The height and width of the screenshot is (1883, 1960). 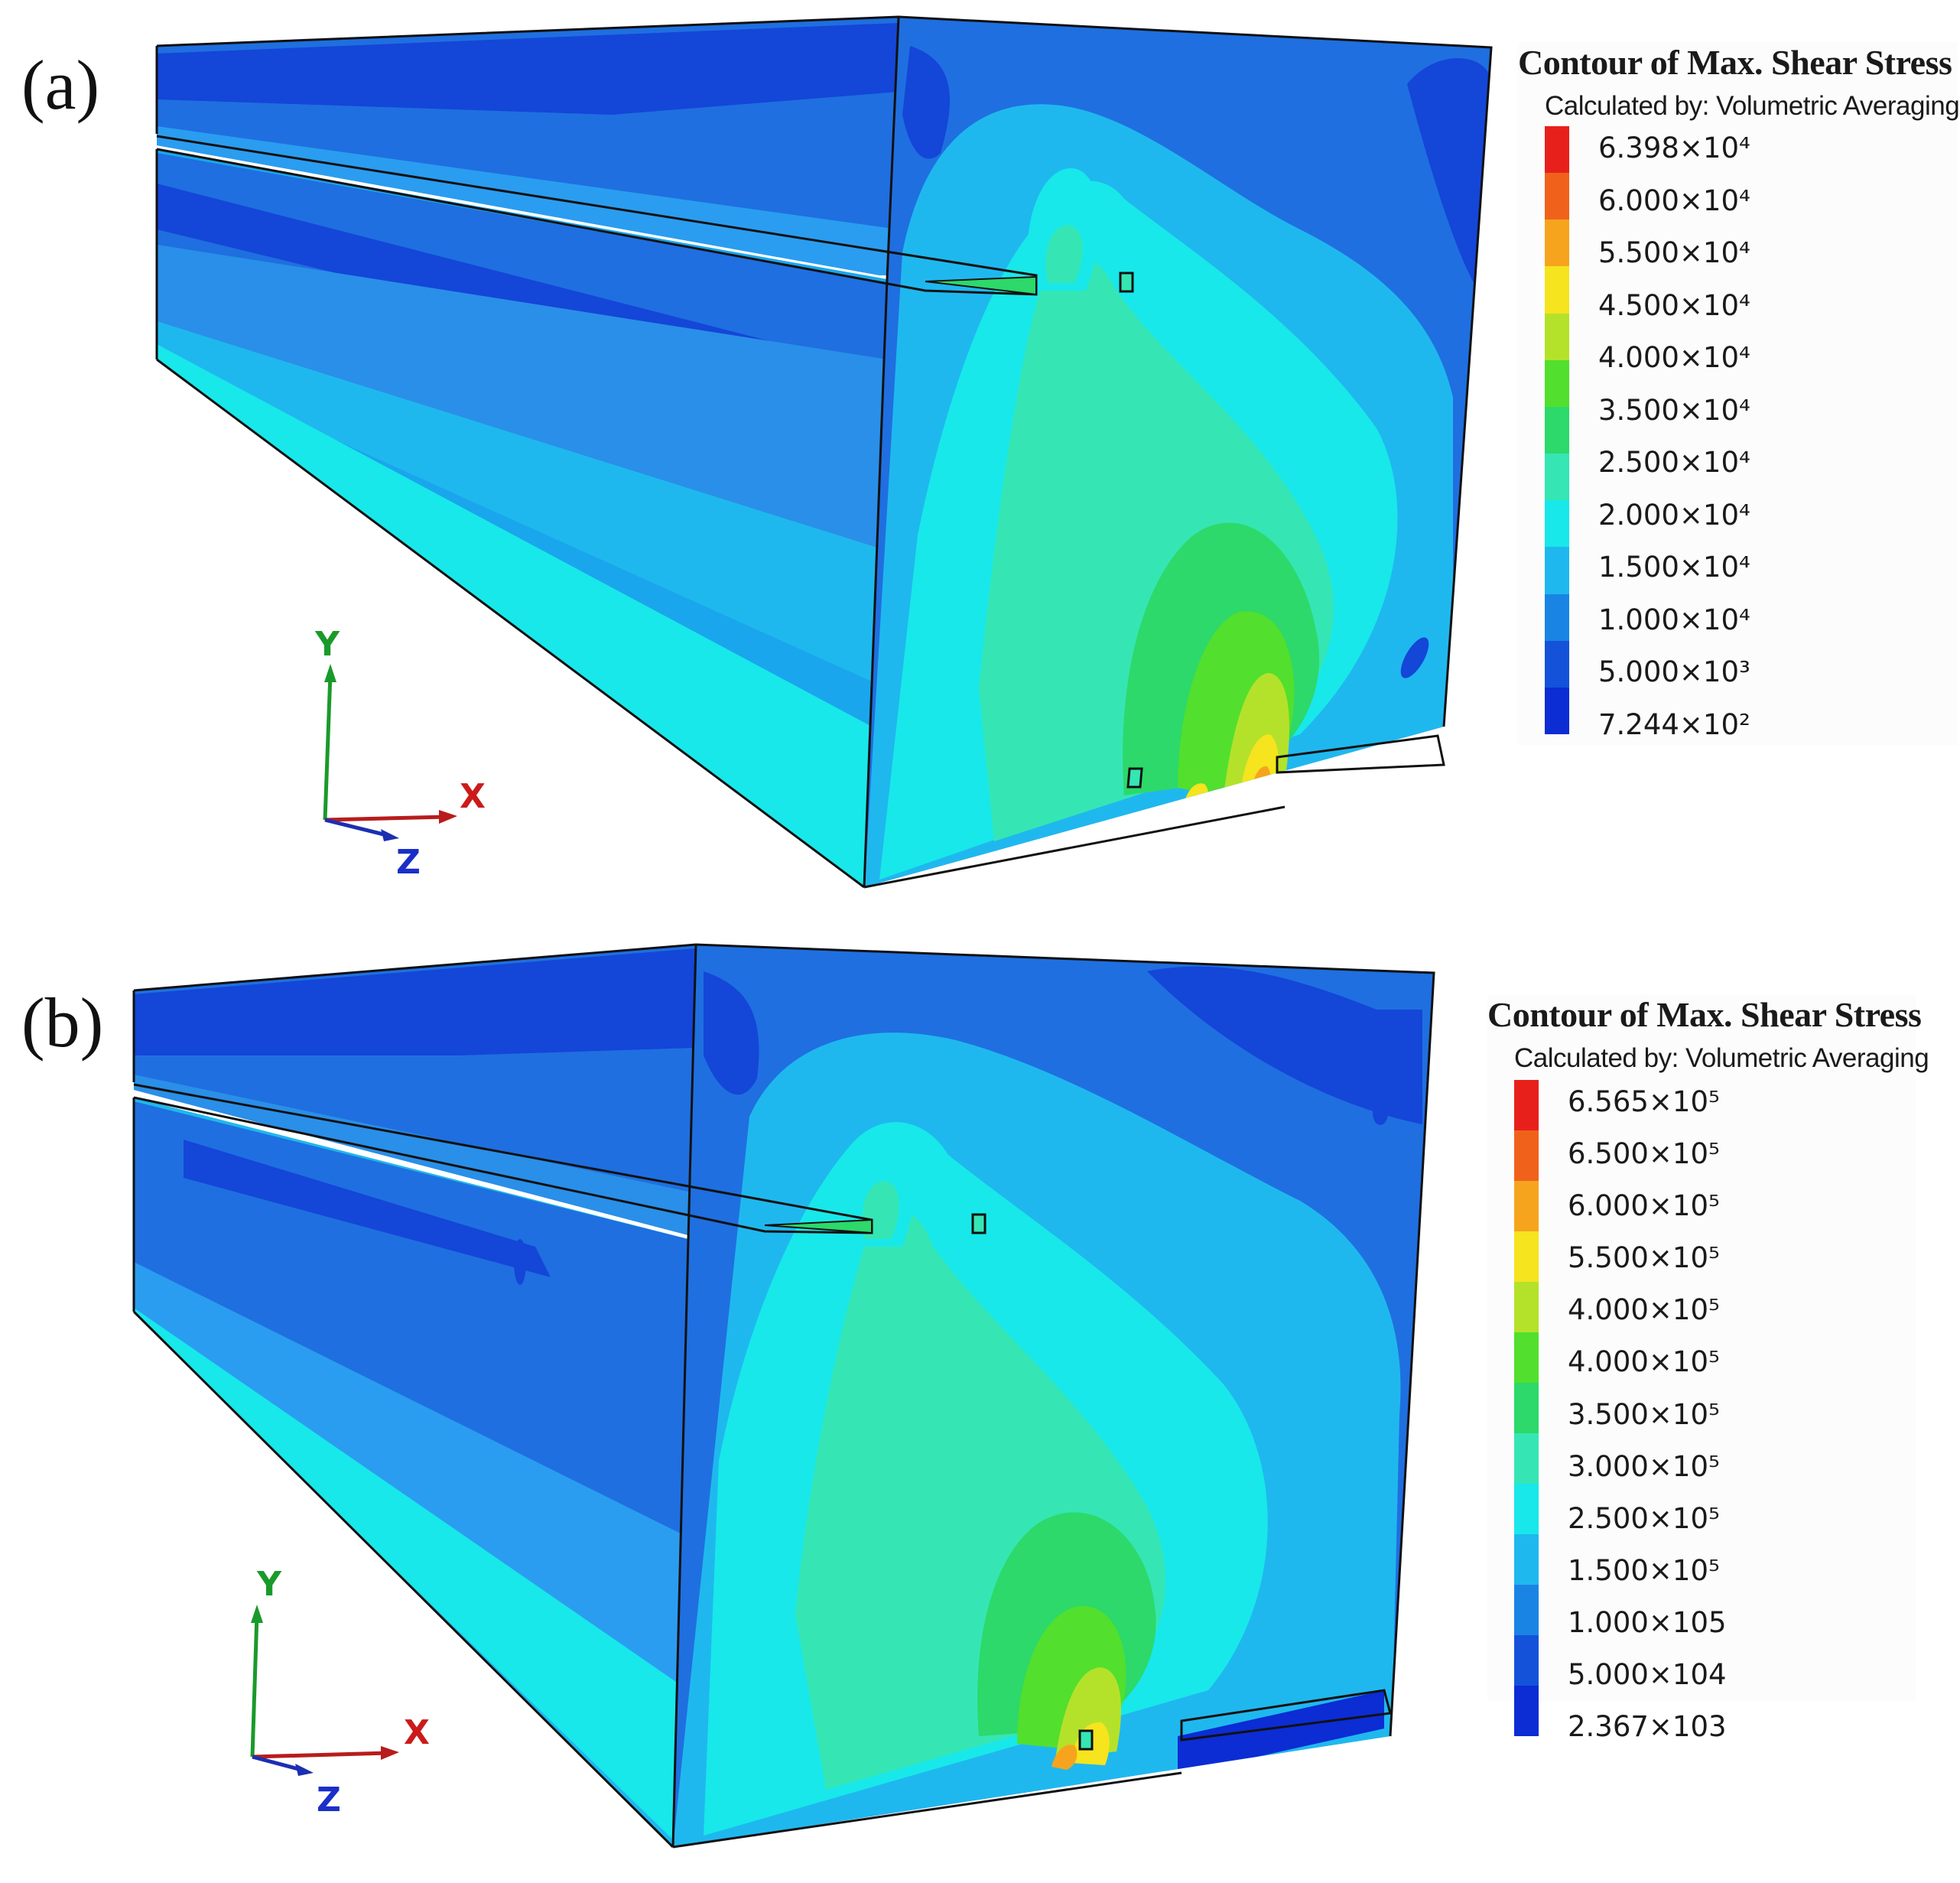 What do you see at coordinates (1674, 253) in the screenshot?
I see `legend-tick-label: 5.500×10⁴` at bounding box center [1674, 253].